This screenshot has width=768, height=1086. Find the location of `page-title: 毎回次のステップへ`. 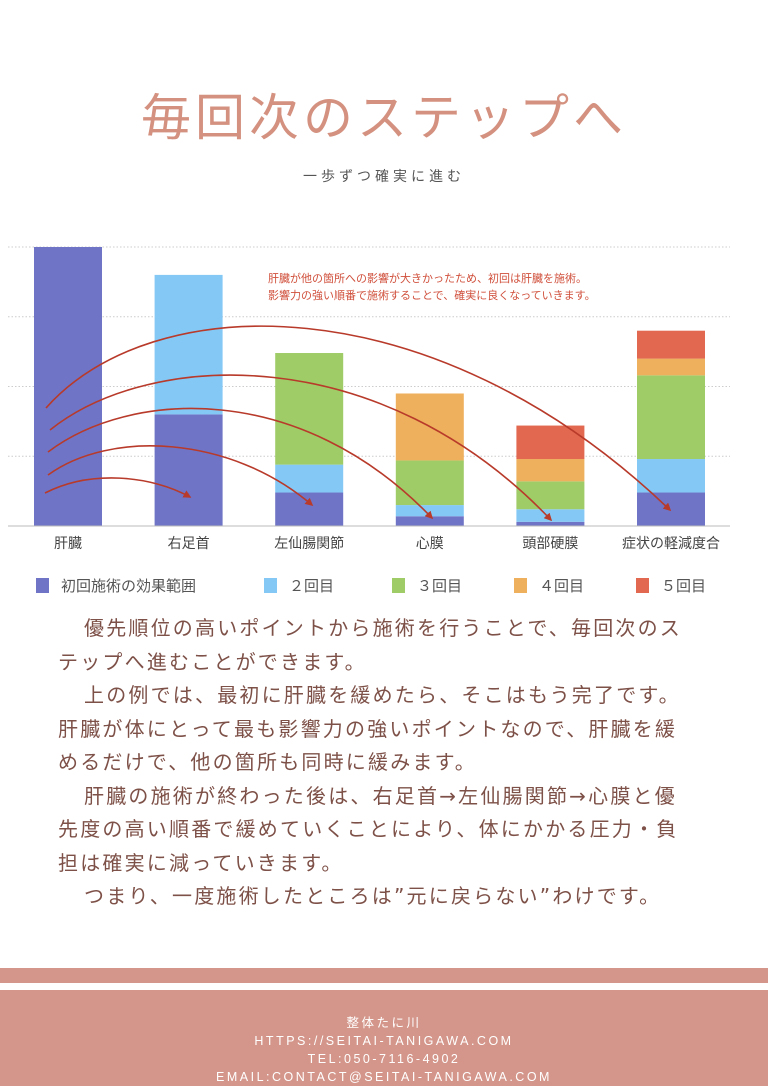

page-title: 毎回次のステップへ is located at coordinates (384, 118).